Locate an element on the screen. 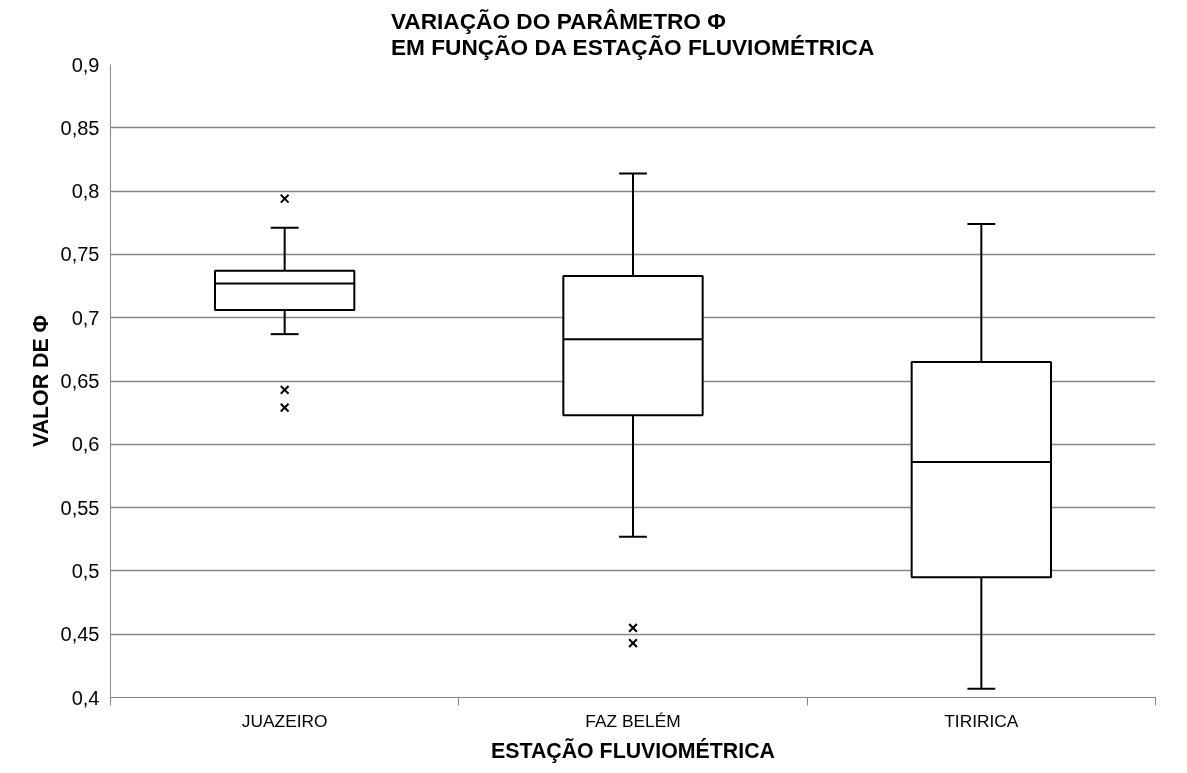  y-axis-title: VALOR DE Φ is located at coordinates (40, 381).